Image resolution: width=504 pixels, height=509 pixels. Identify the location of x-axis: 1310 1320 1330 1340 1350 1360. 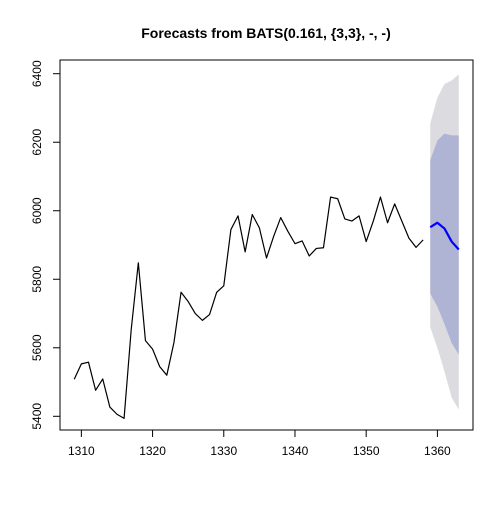
(259, 444).